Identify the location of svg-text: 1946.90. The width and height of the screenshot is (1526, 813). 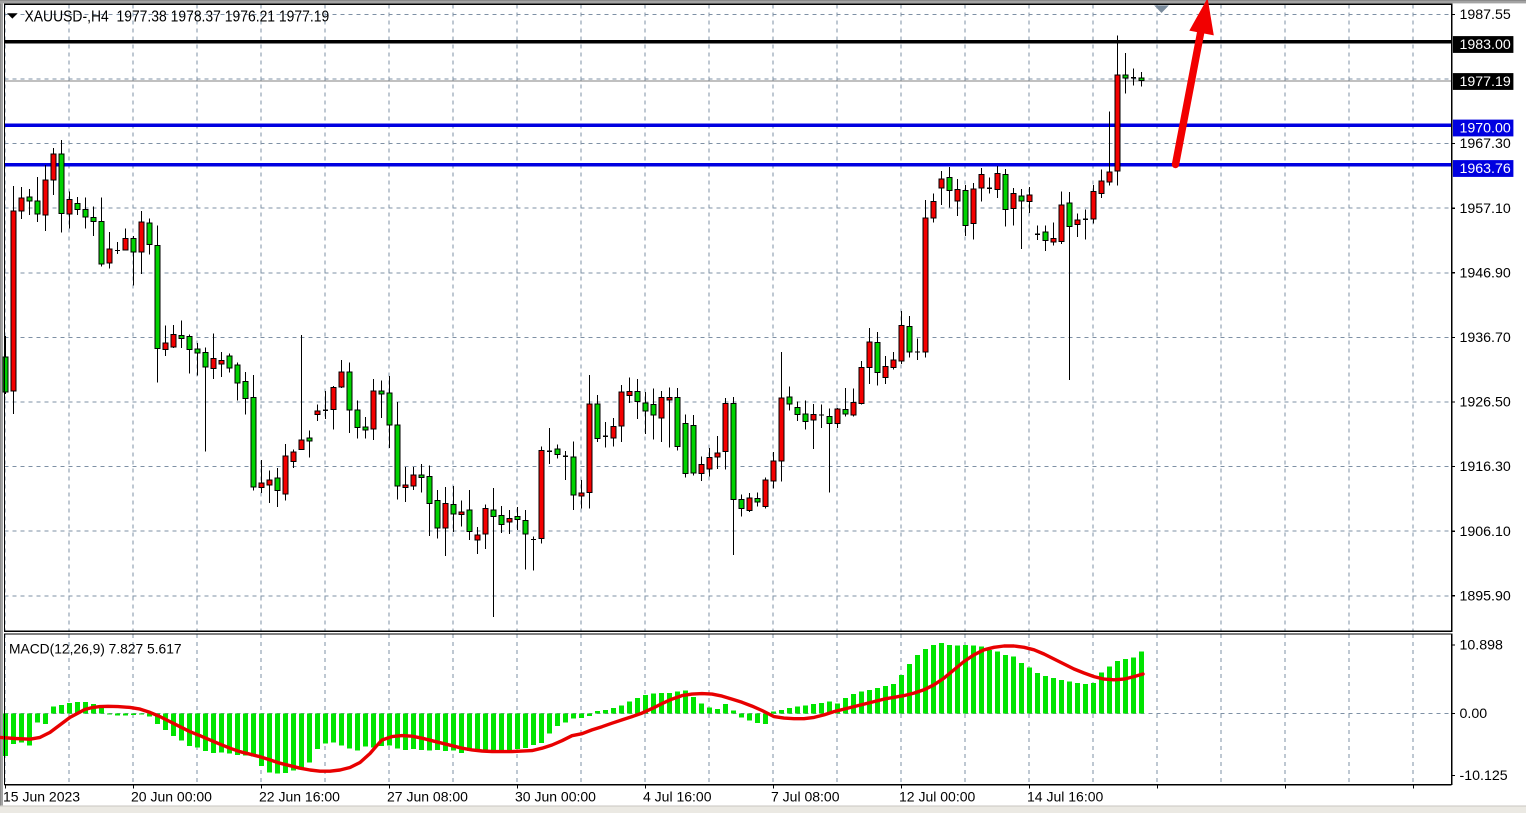
(1485, 273).